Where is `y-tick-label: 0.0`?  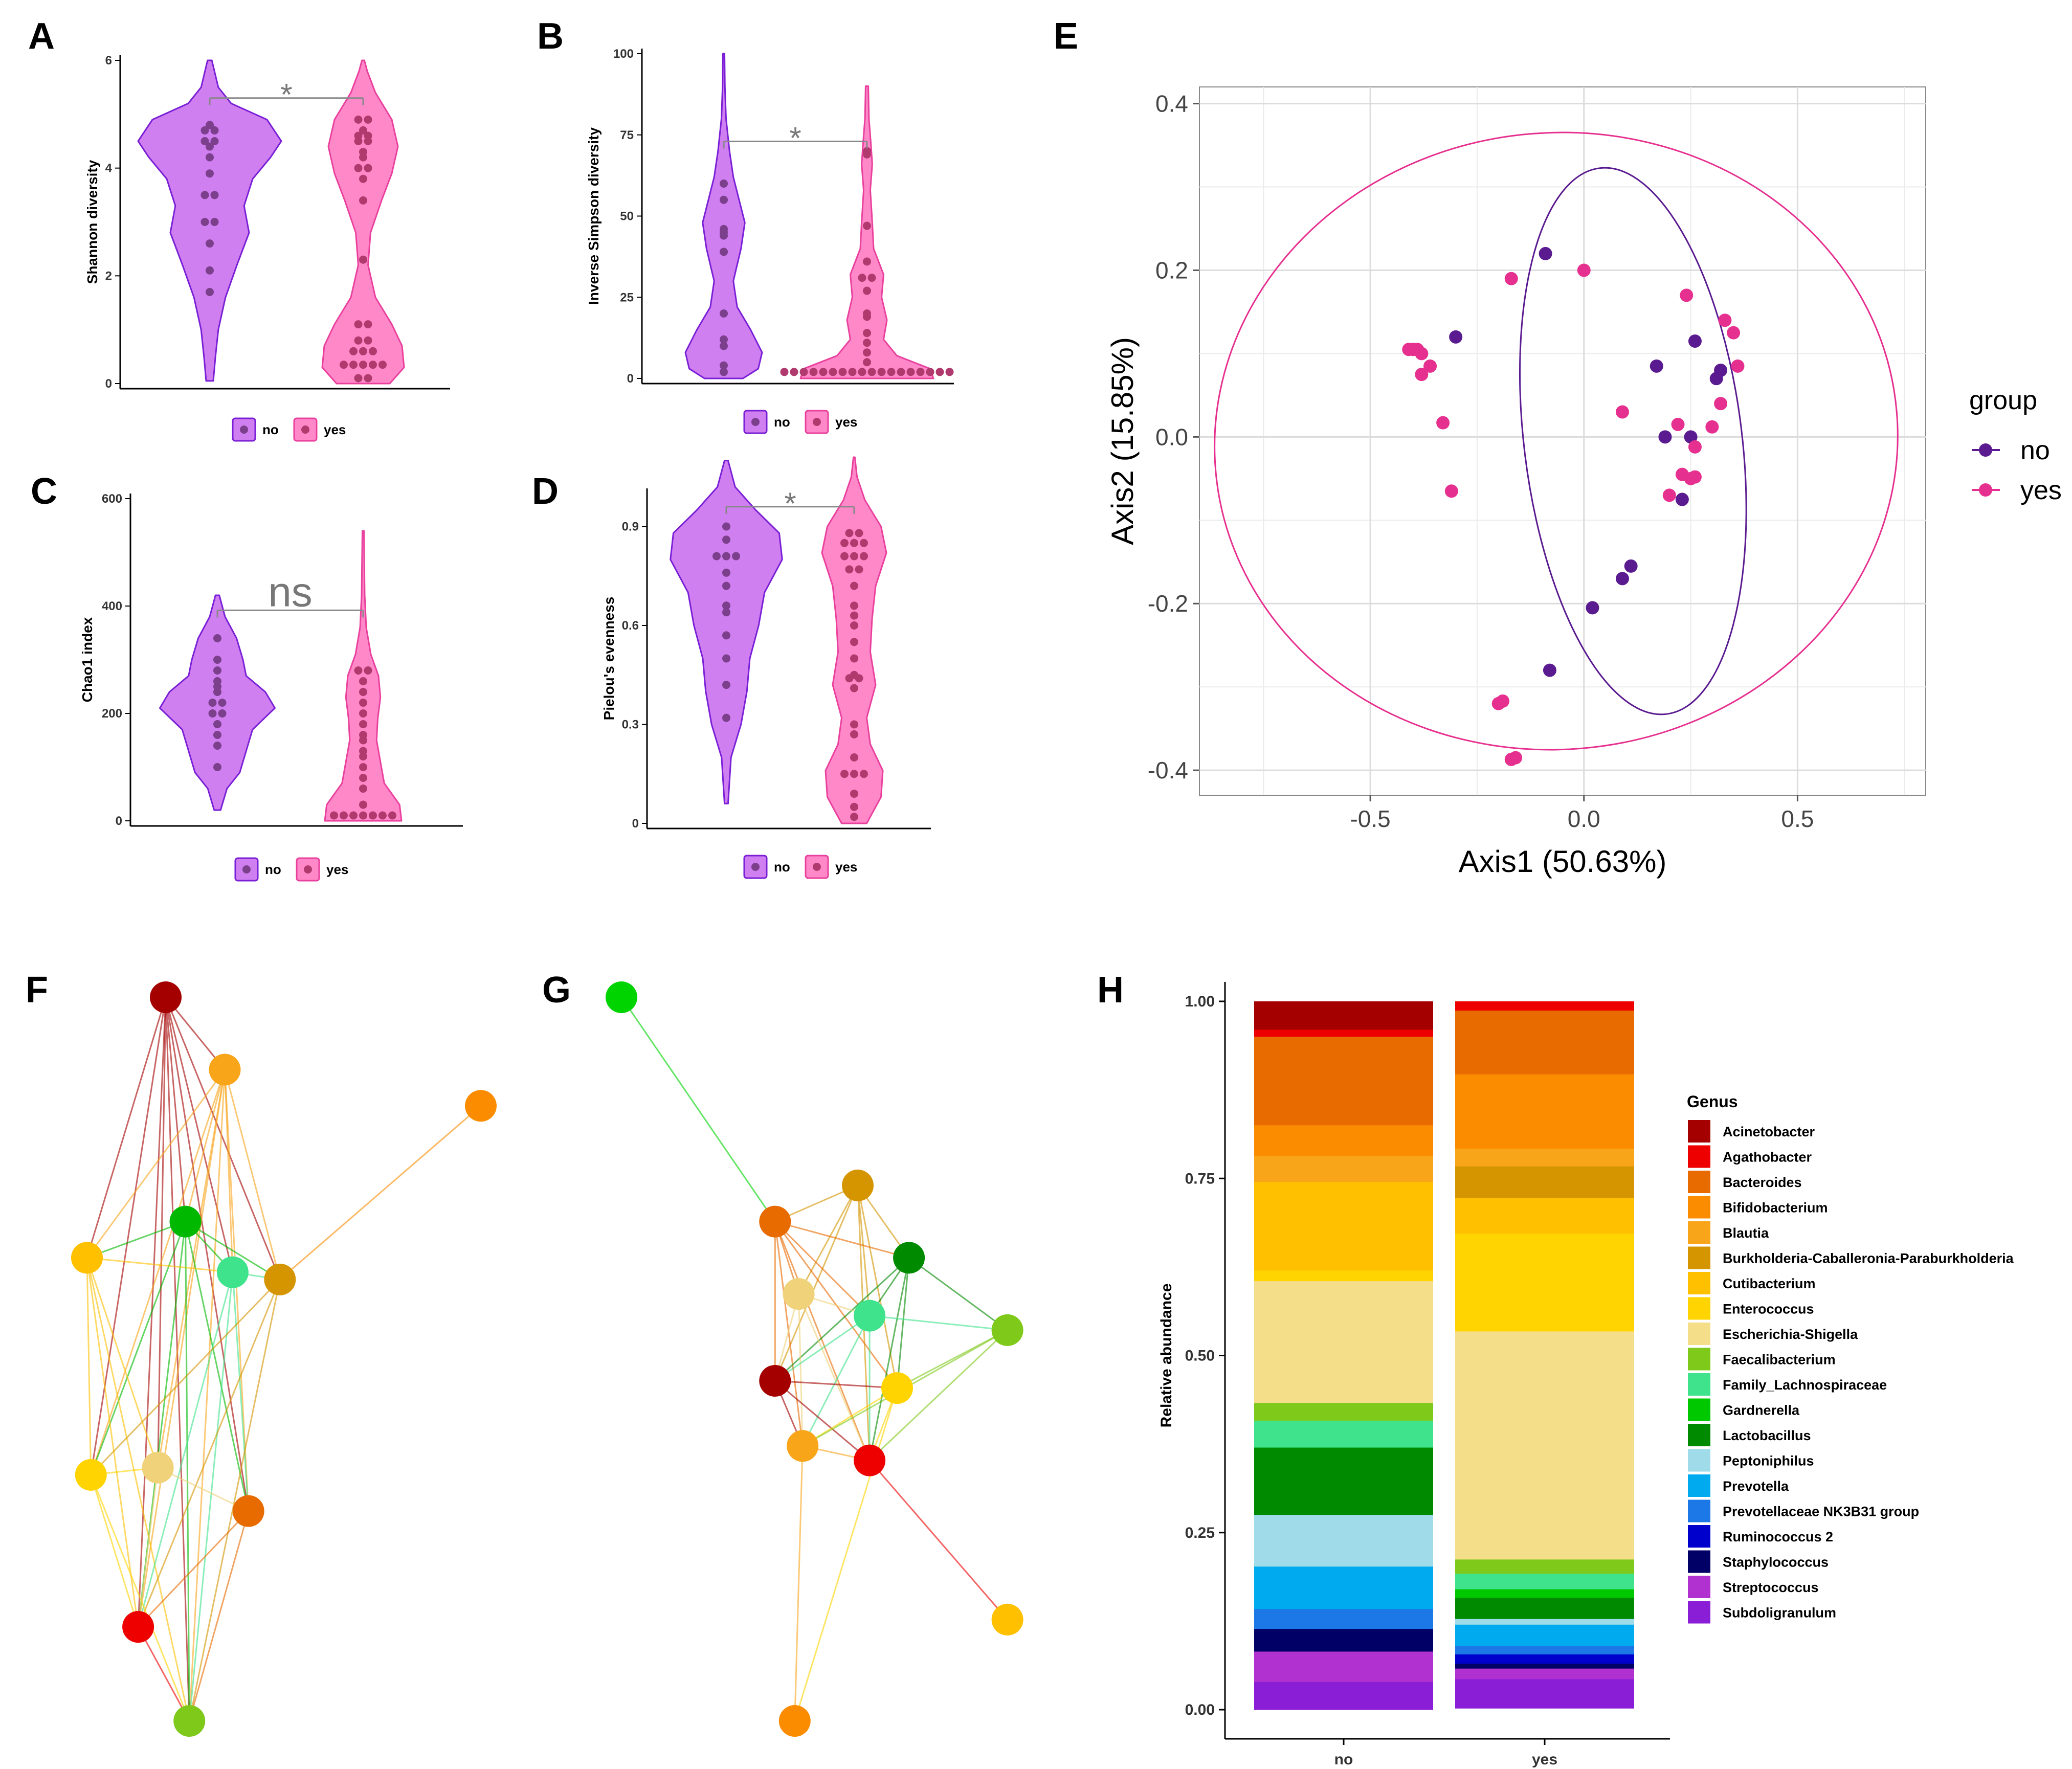 y-tick-label: 0.0 is located at coordinates (1171, 436).